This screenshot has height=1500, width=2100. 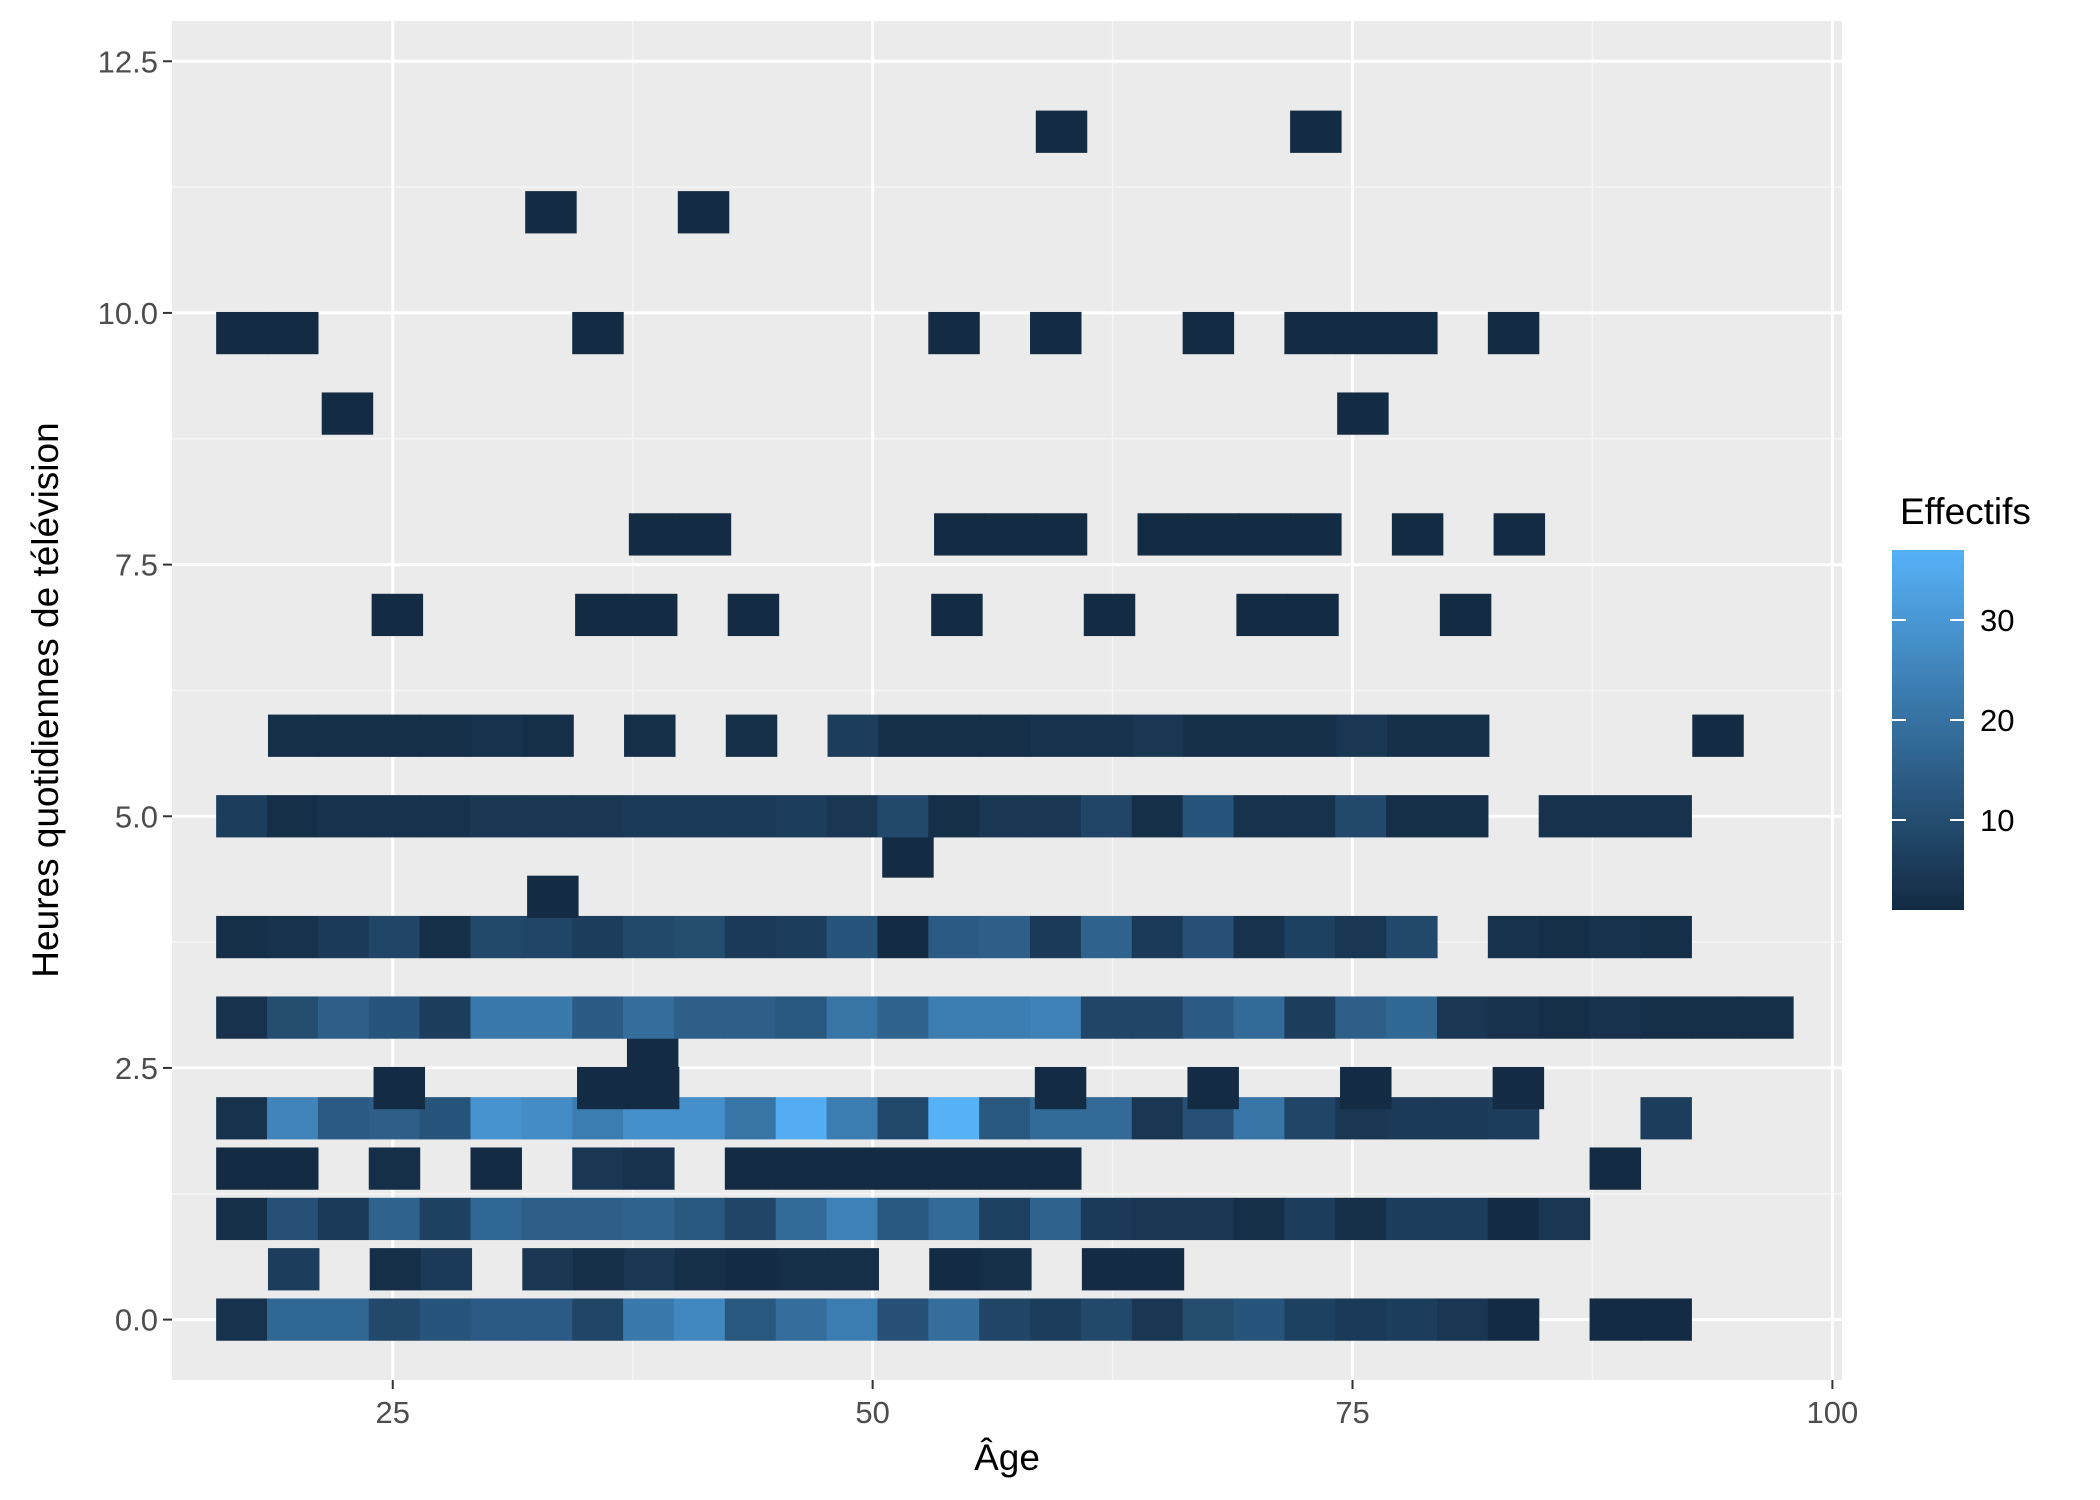 What do you see at coordinates (135, 691) in the screenshot?
I see `y-axis: 0.0 2.5 5.0 7.5 10.0 12.5` at bounding box center [135, 691].